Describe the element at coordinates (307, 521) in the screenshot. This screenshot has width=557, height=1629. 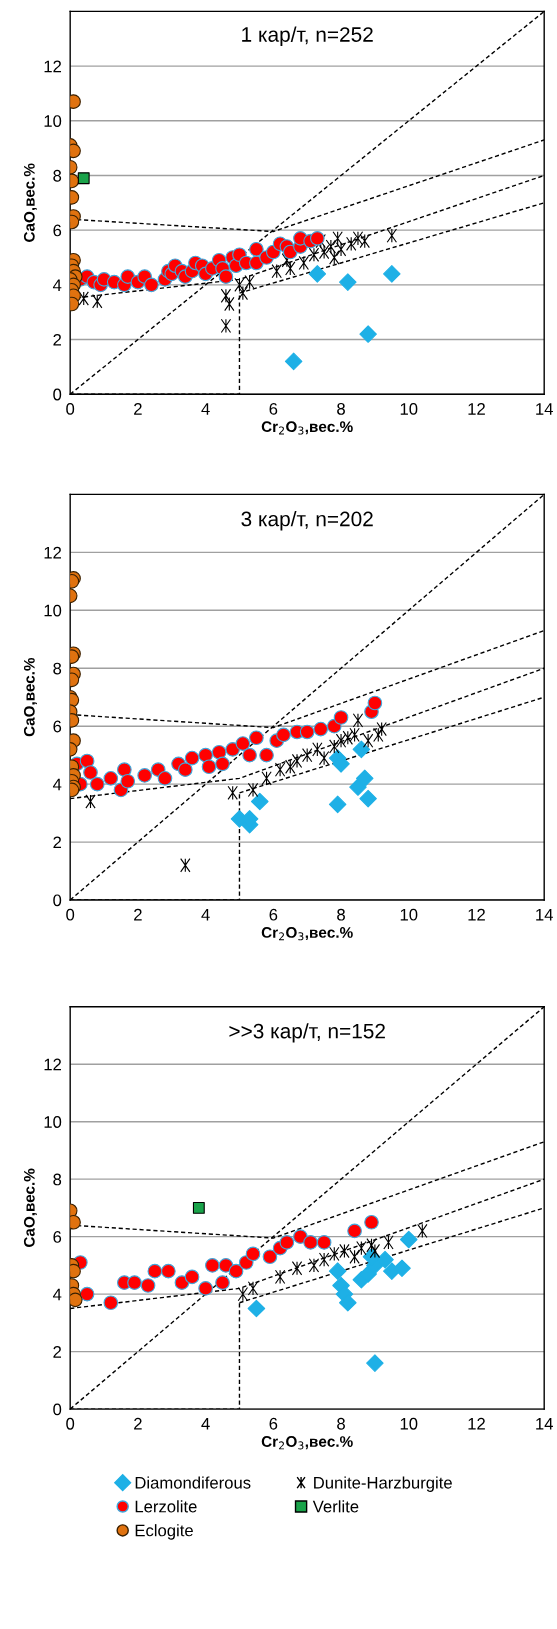
I see `text: 3 кар/т, n=202` at that location.